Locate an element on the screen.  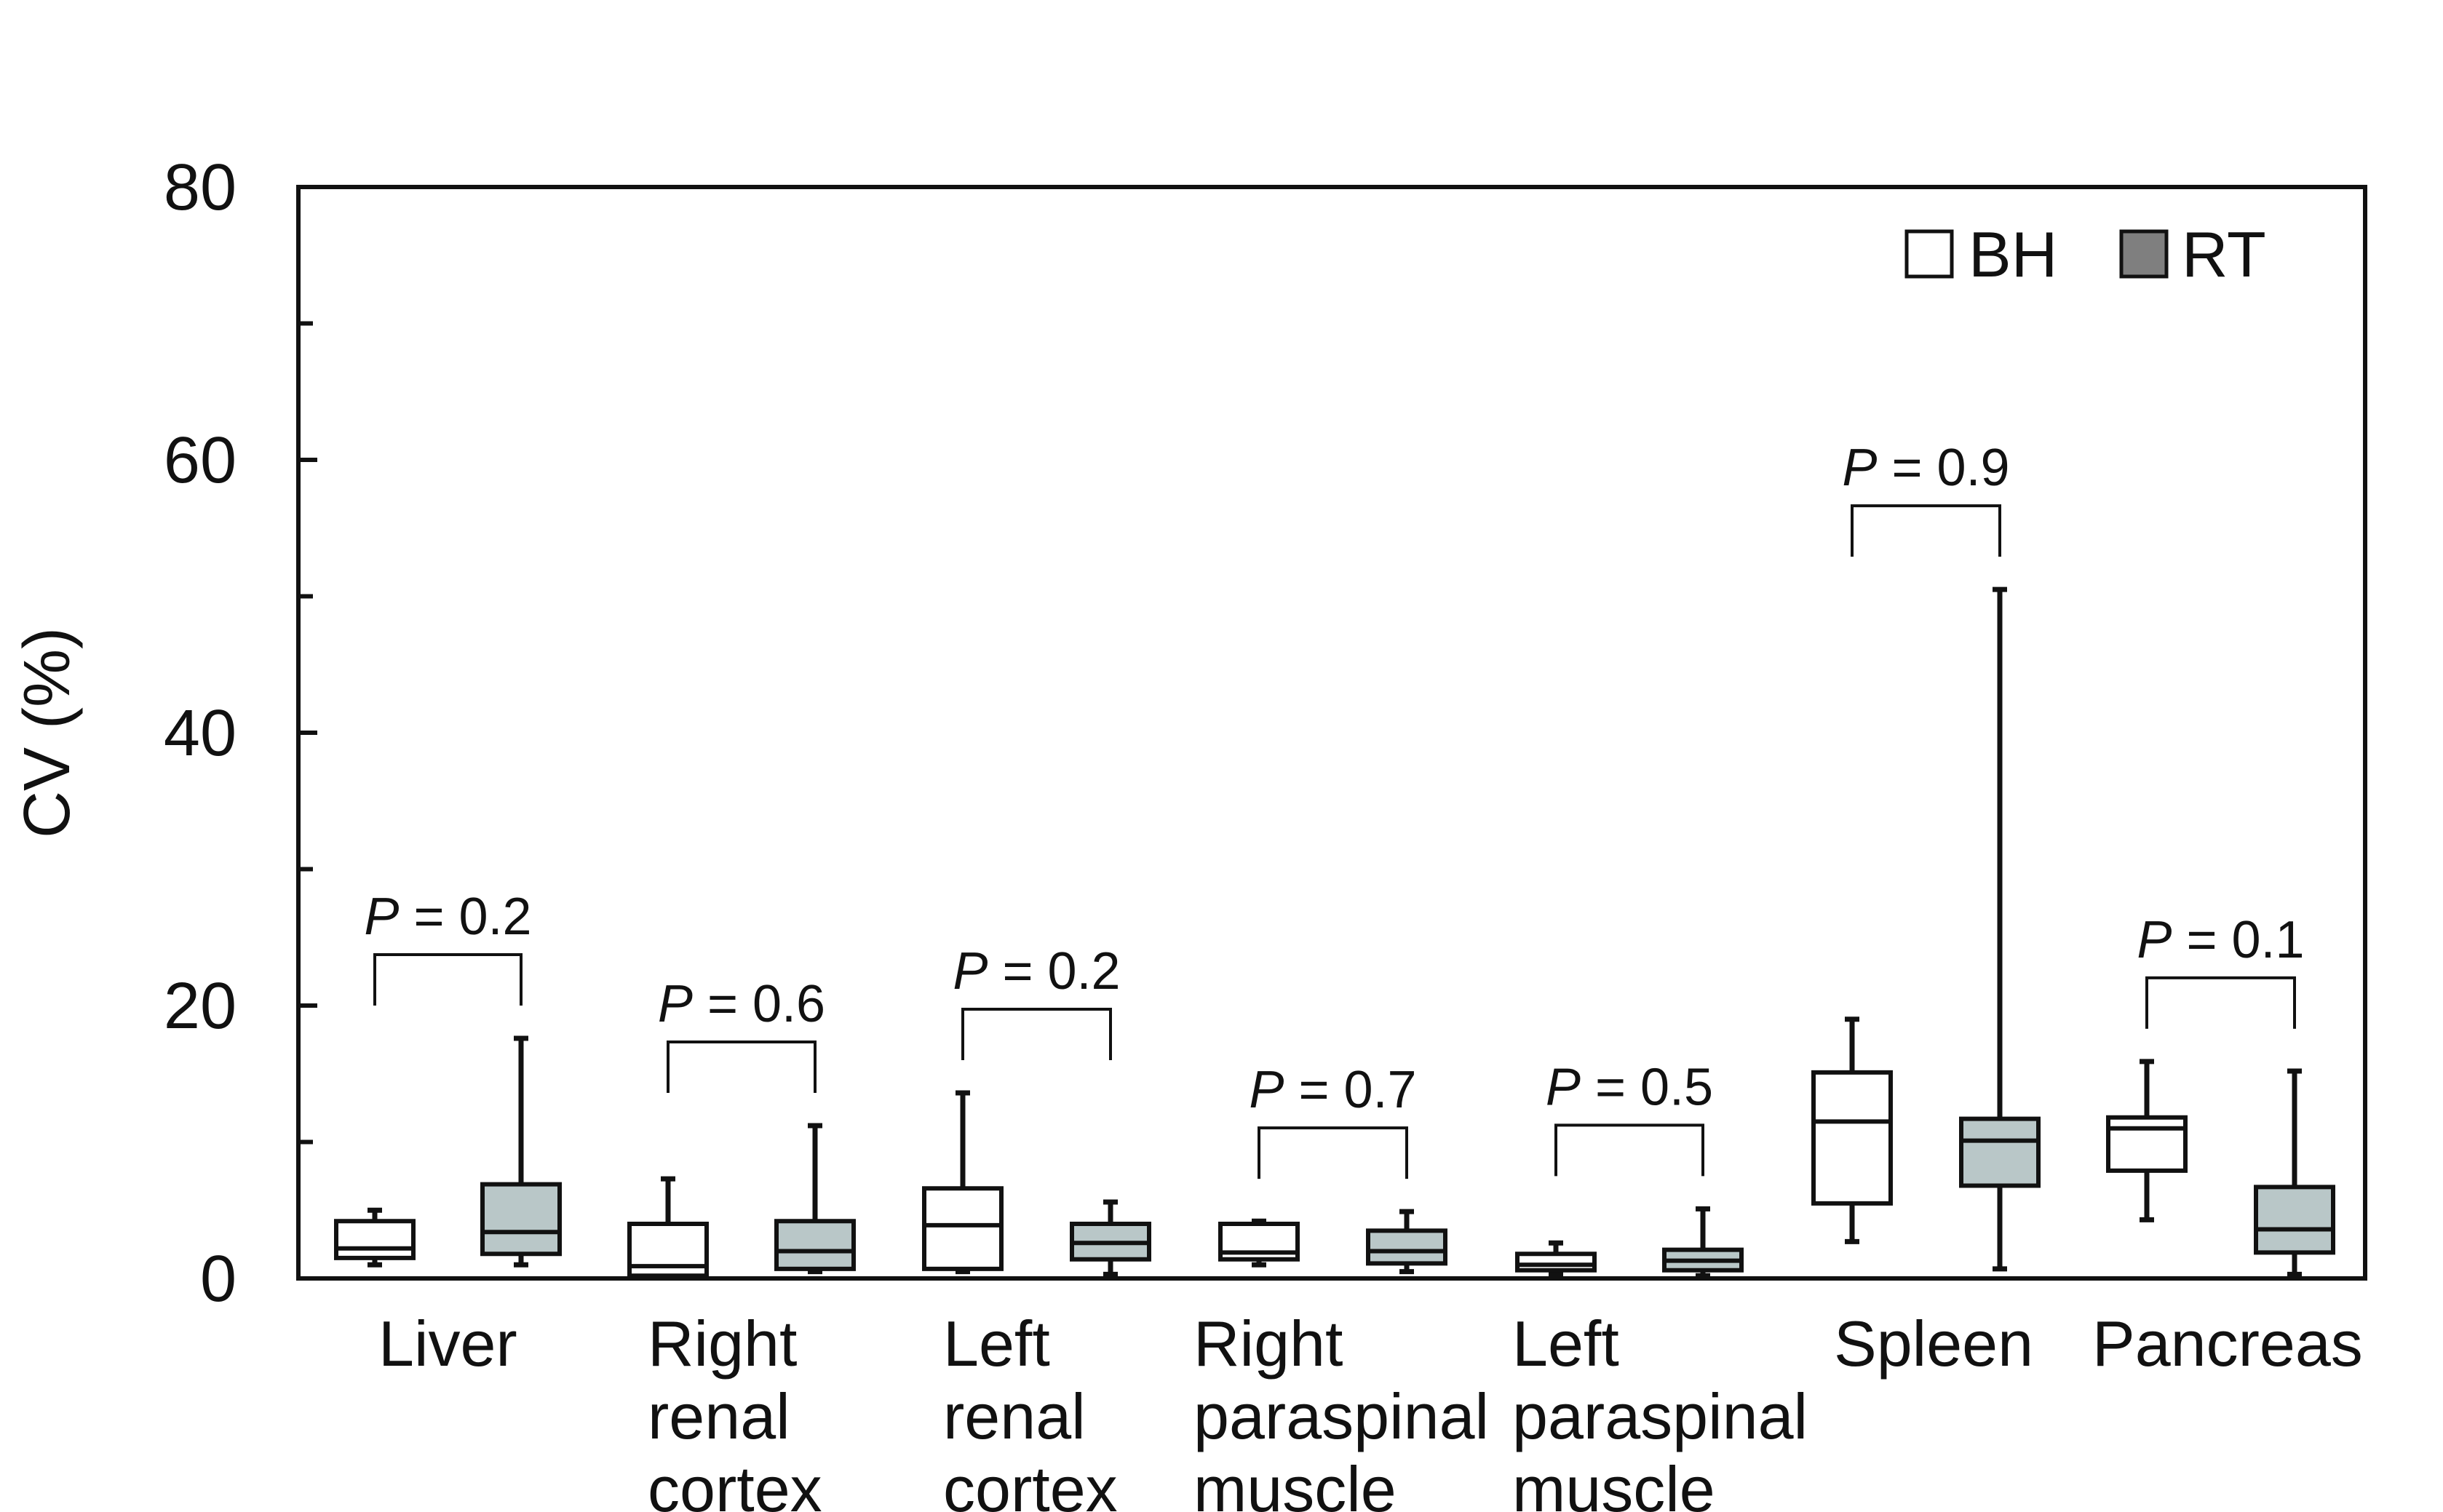
category-label-line: Pancreas is located at coordinates (2227, 1344).